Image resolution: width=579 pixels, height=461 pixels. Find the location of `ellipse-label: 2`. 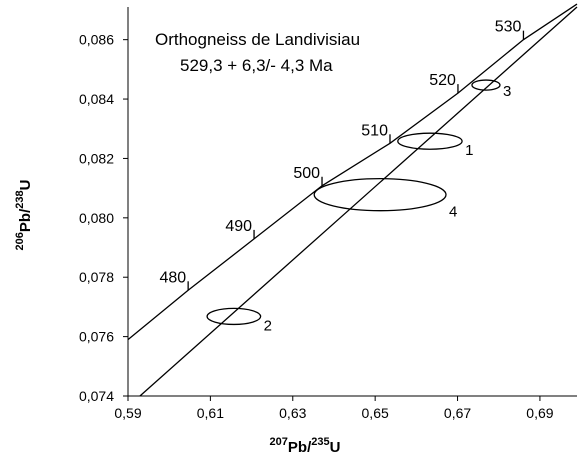

ellipse-label: 2 is located at coordinates (268, 325).